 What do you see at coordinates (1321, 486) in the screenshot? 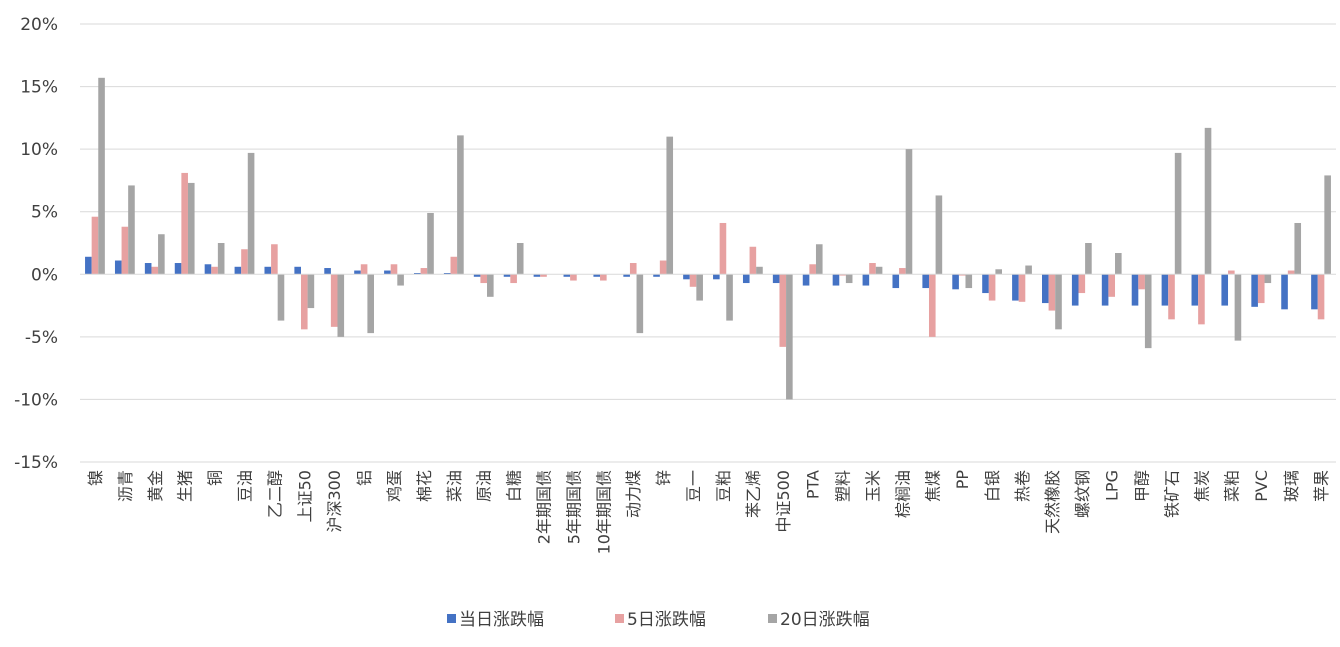
I see `category-label: 苹果` at bounding box center [1321, 486].